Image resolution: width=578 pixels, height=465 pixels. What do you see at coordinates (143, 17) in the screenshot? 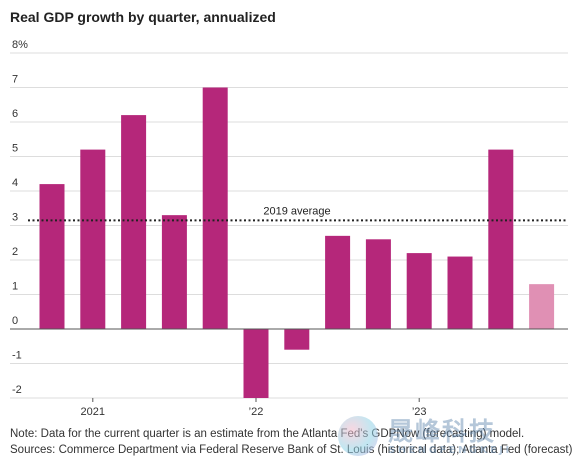
I see `chart-title: Real GDP growth by quarter, annualized` at bounding box center [143, 17].